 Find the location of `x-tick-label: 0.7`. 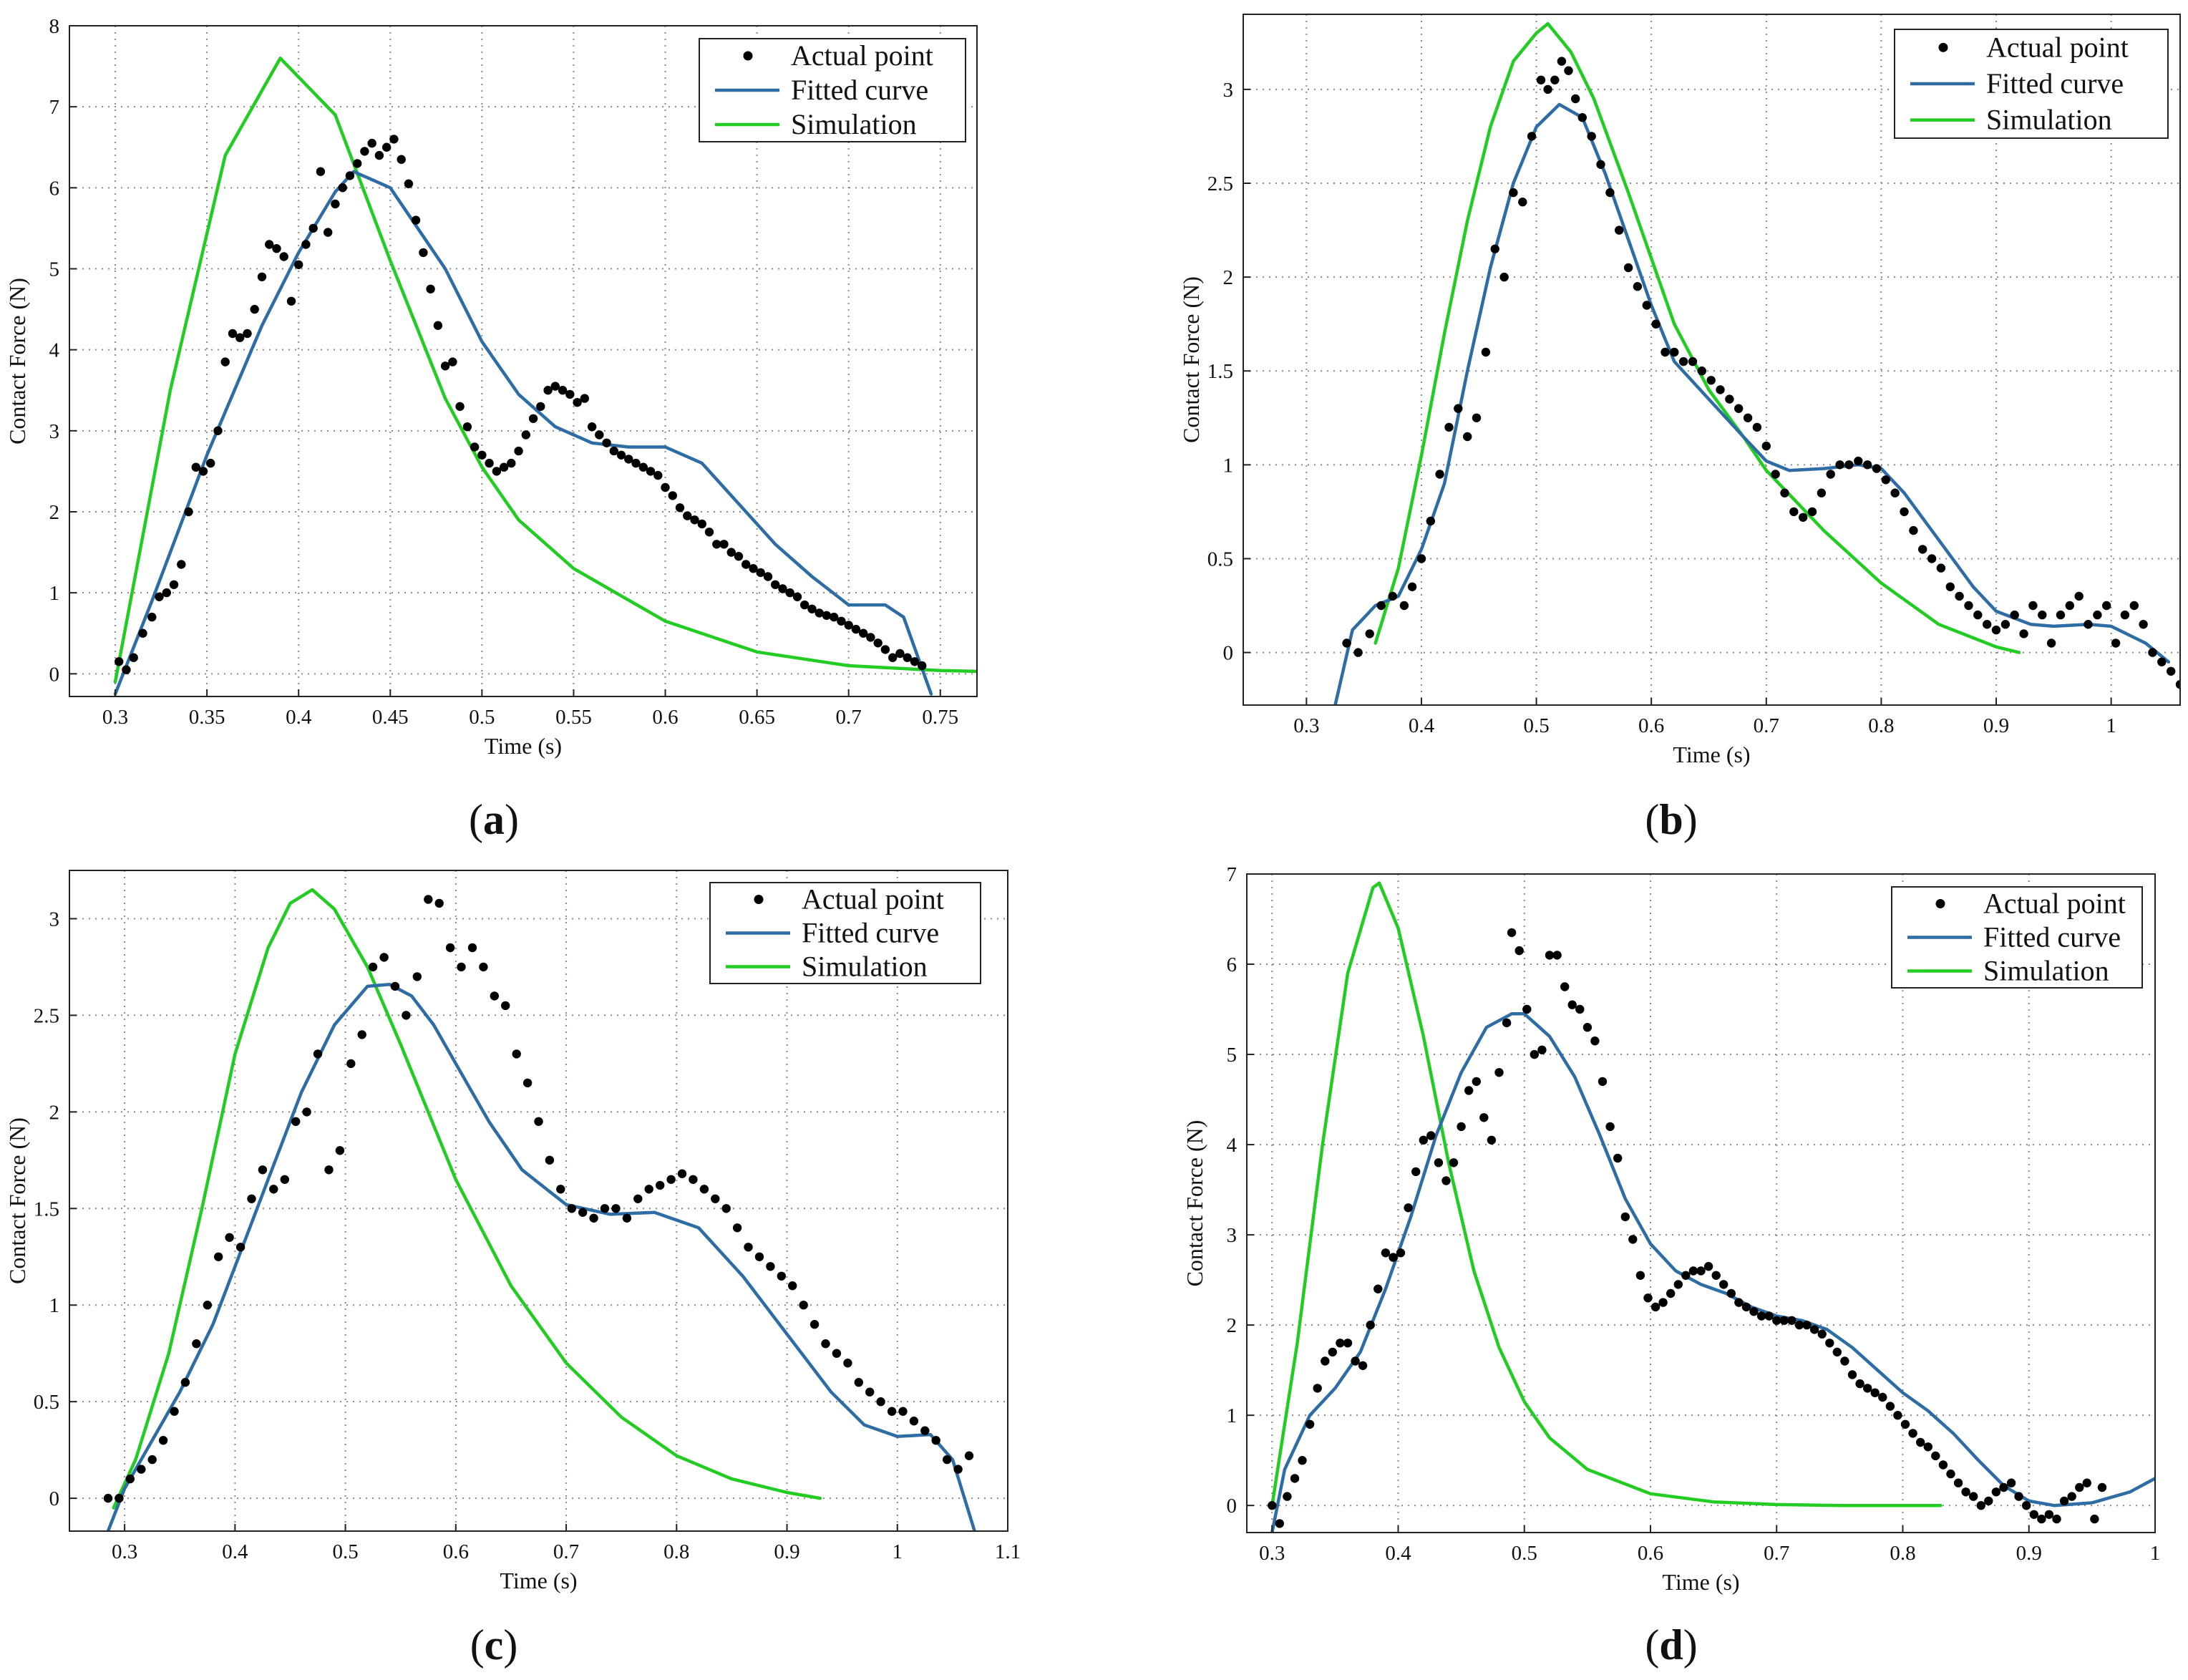

x-tick-label: 0.7 is located at coordinates (566, 1551).